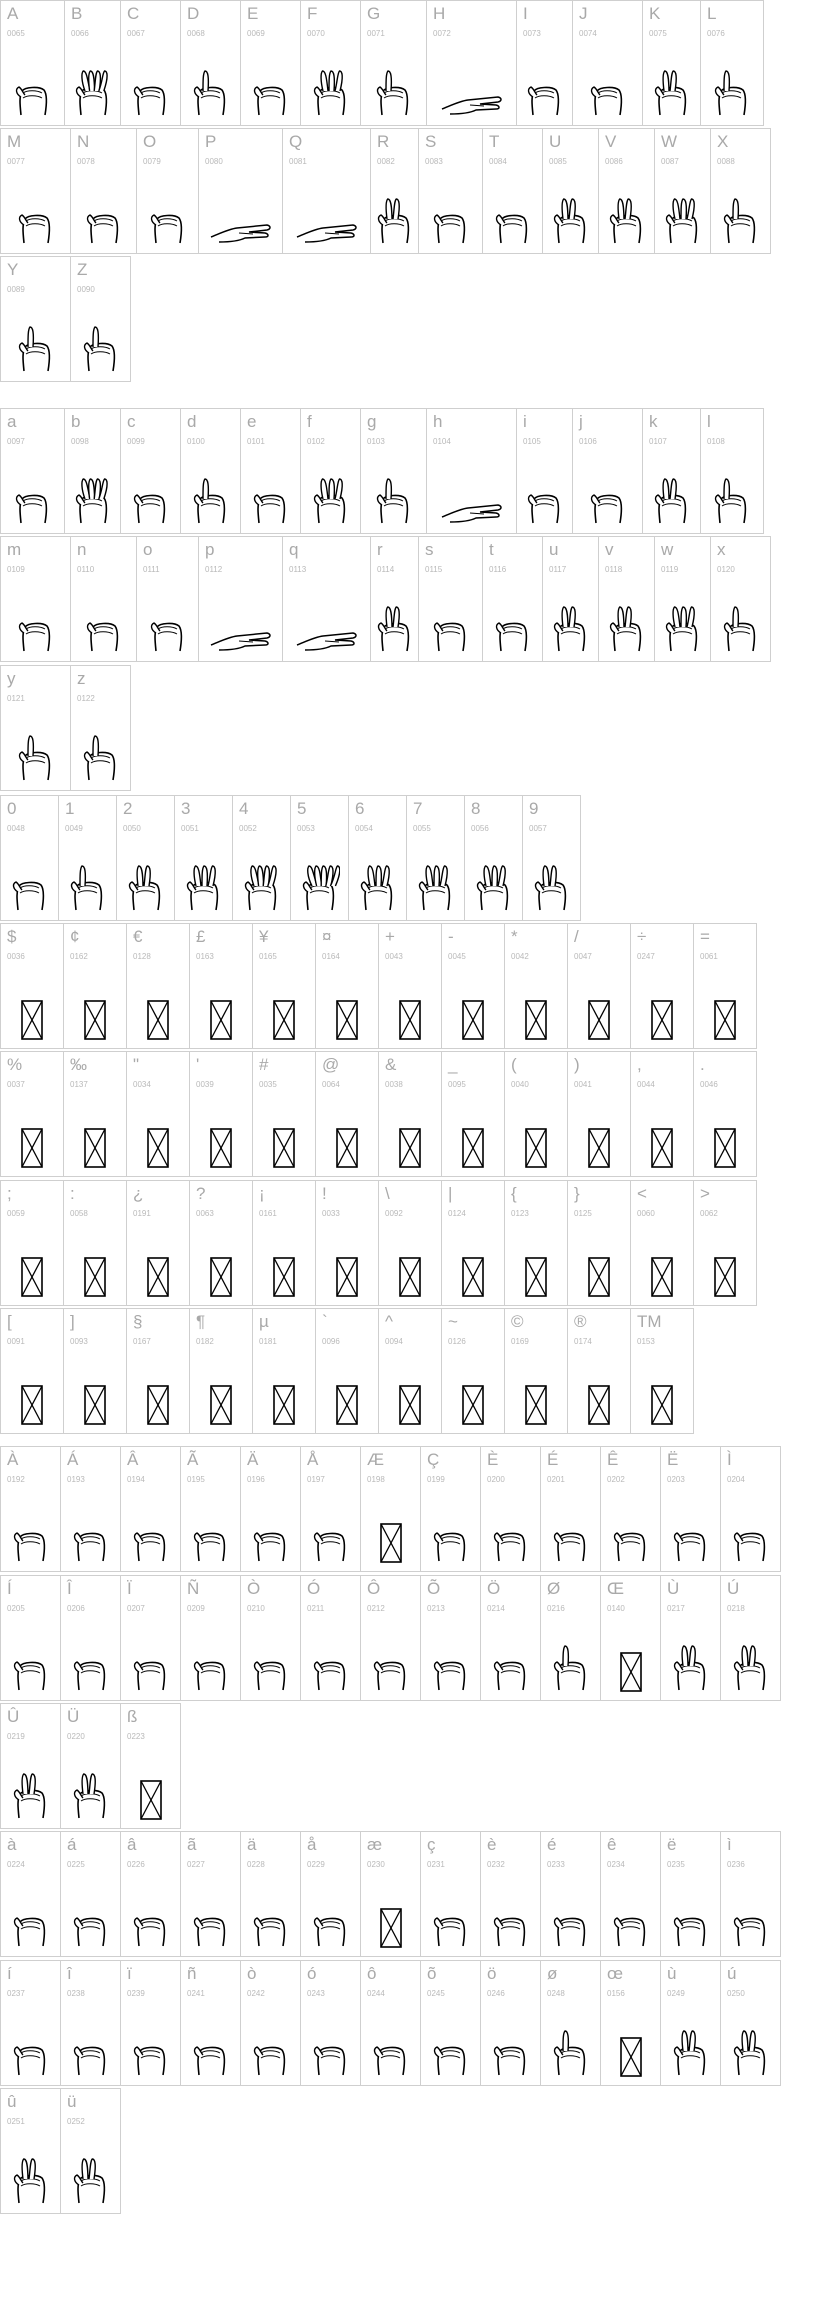 The image size is (827, 2302). I want to click on glyph-char: H, so click(439, 14).